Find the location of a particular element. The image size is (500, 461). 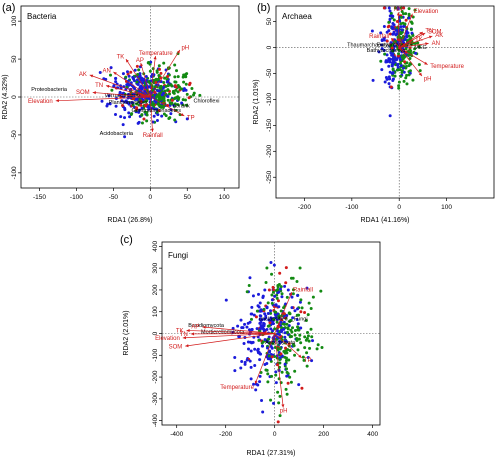

x-axis-label: RDA1 (27.31%) is located at coordinates (270, 453).